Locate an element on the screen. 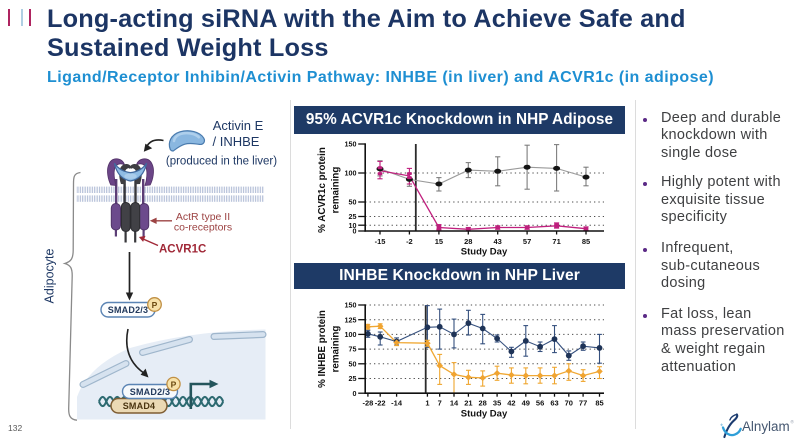  svg-text: co-receptors is located at coordinates (203, 228).